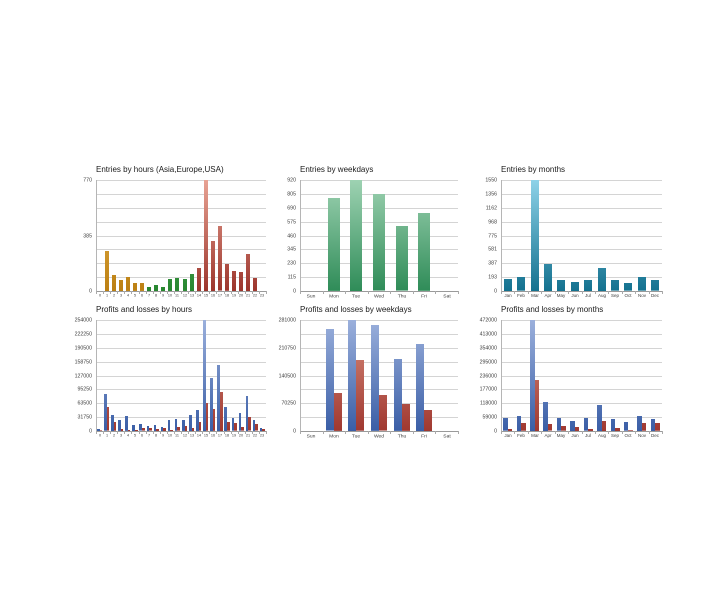  What do you see at coordinates (657, 427) in the screenshot?
I see `bar-losses-Dec` at bounding box center [657, 427].